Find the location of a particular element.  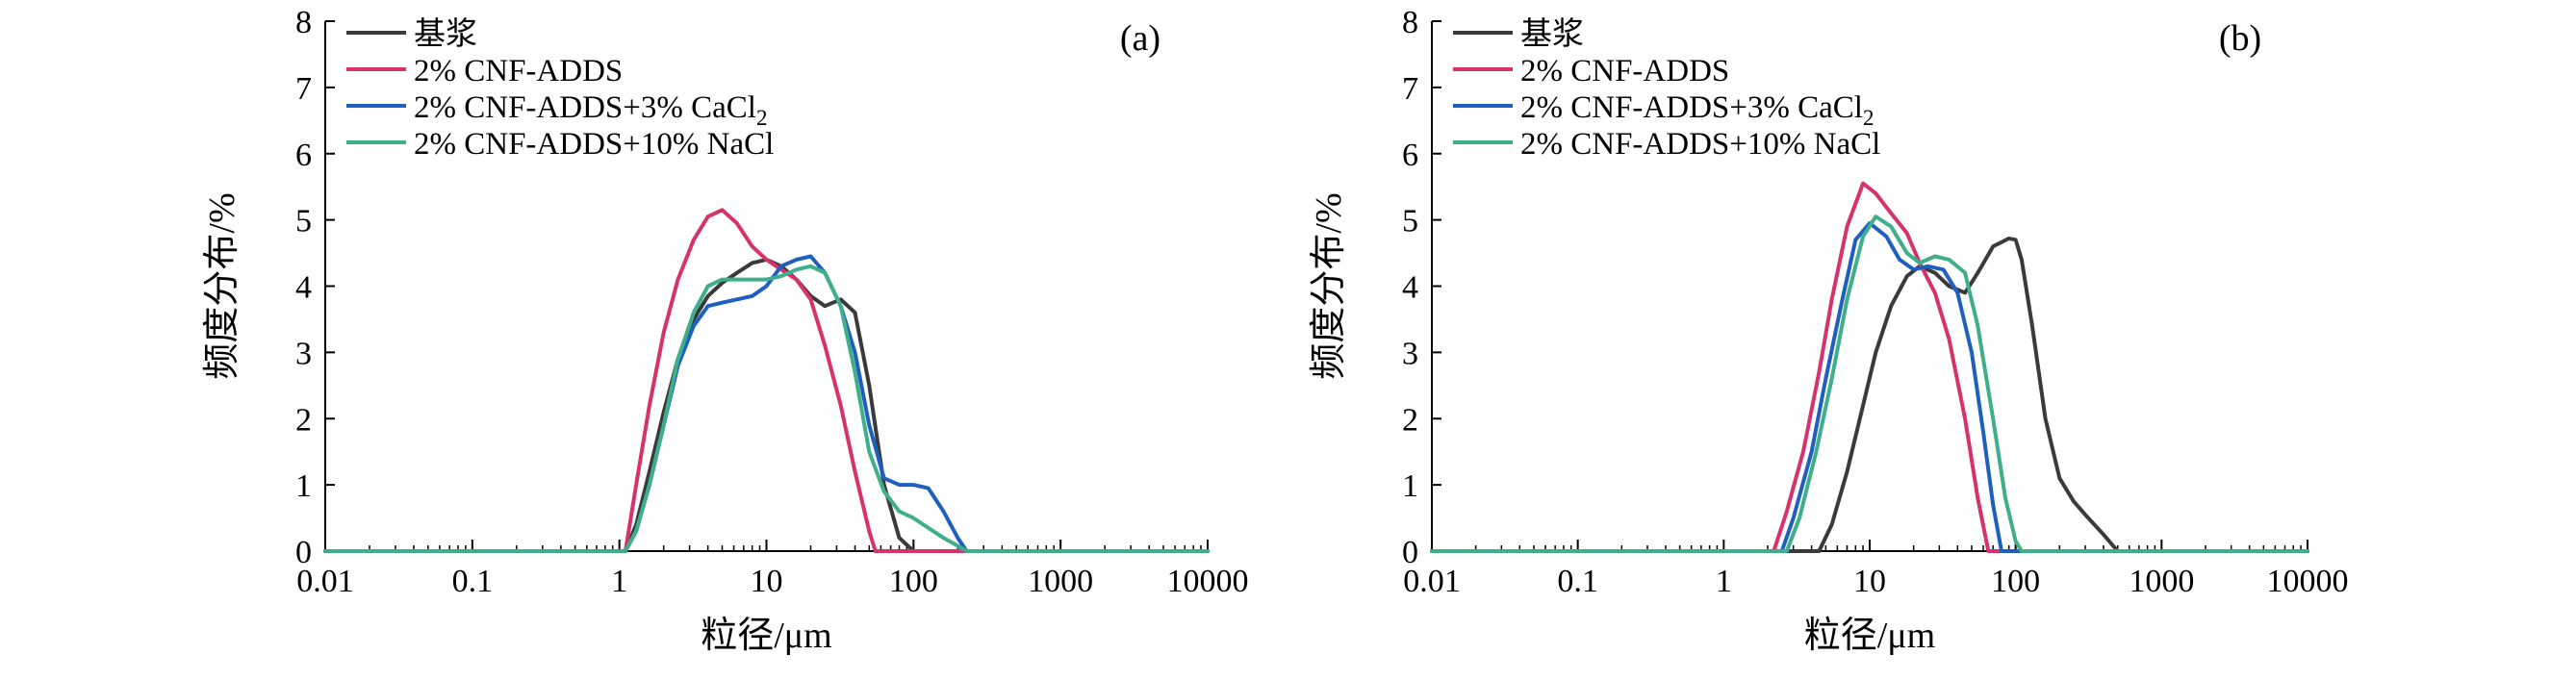

panel-label: (a) is located at coordinates (1140, 38).